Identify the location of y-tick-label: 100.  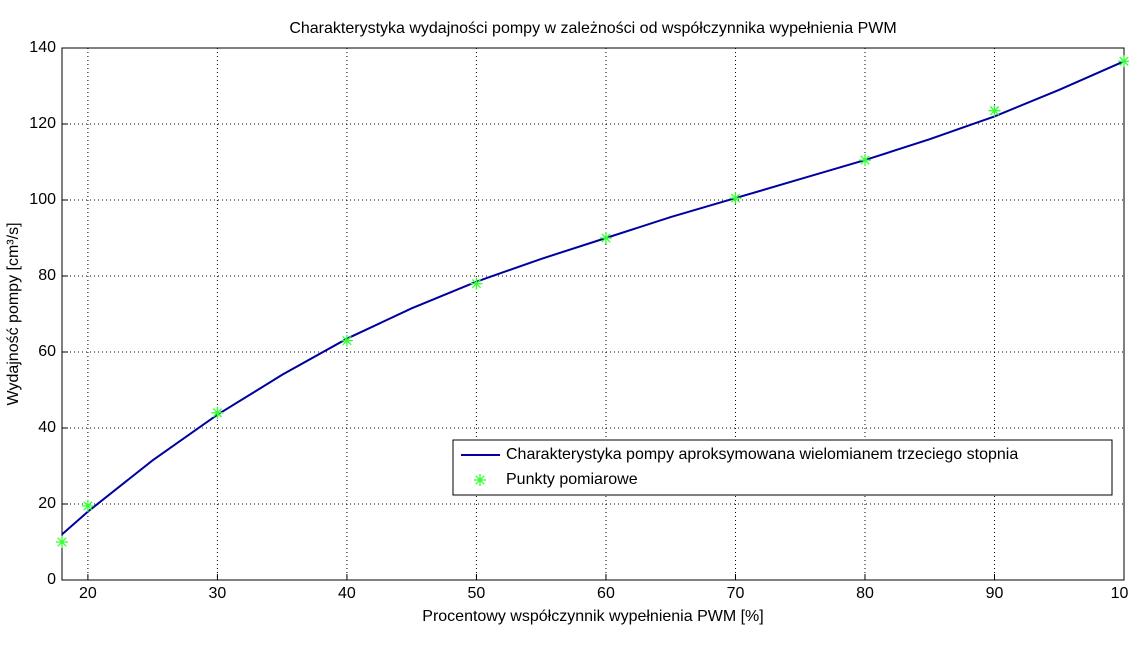
(42, 199).